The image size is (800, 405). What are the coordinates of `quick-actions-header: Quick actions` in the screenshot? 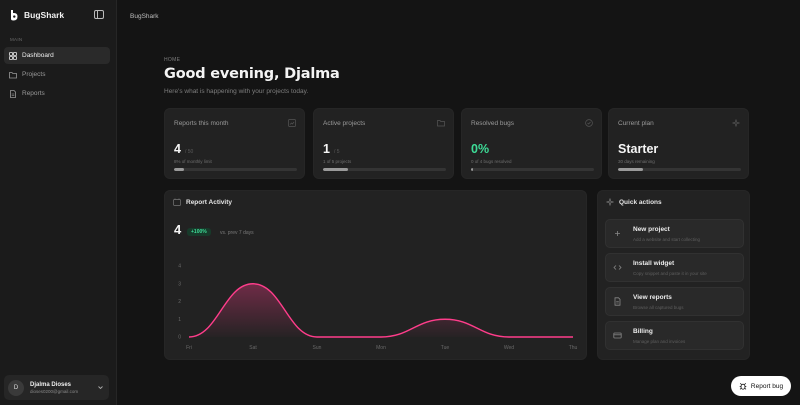 It's located at (634, 202).